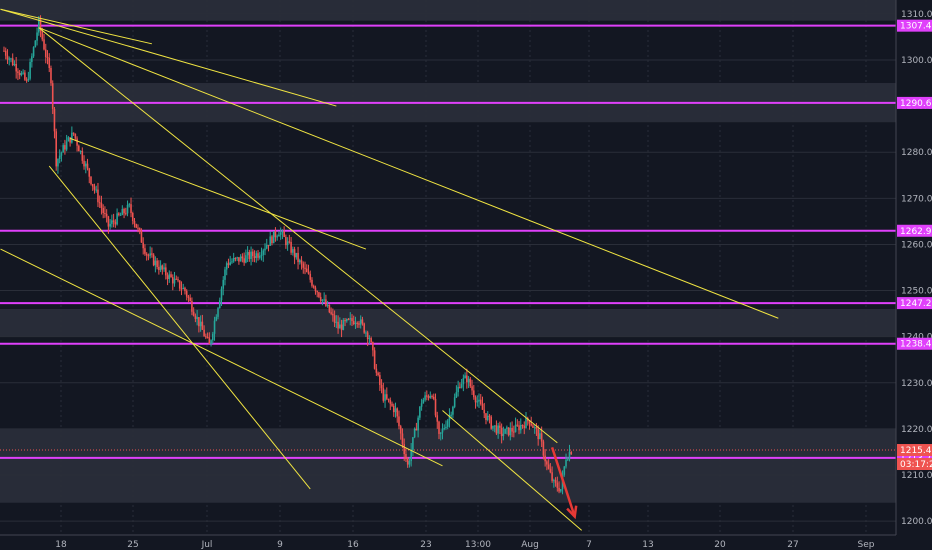  I want to click on time-axis: 18 25 Jul 9 16 23 13:00 Aug 7 13 20 27 Sep, so click(466, 542).